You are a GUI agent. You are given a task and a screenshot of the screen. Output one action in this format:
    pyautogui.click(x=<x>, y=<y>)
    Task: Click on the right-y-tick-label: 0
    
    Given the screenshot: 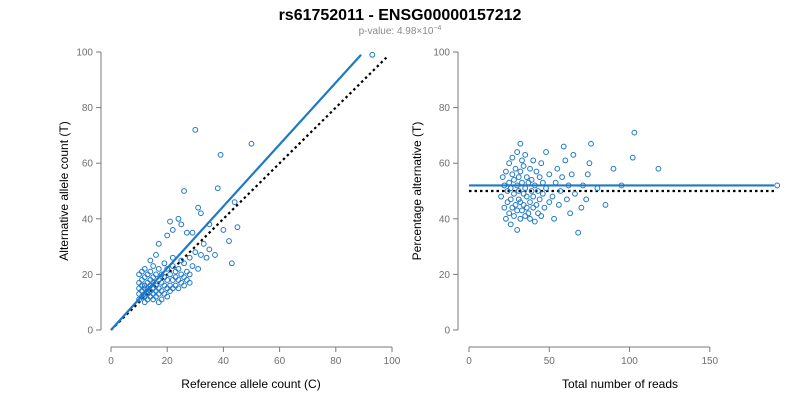 What is the action you would take?
    pyautogui.click(x=447, y=331)
    